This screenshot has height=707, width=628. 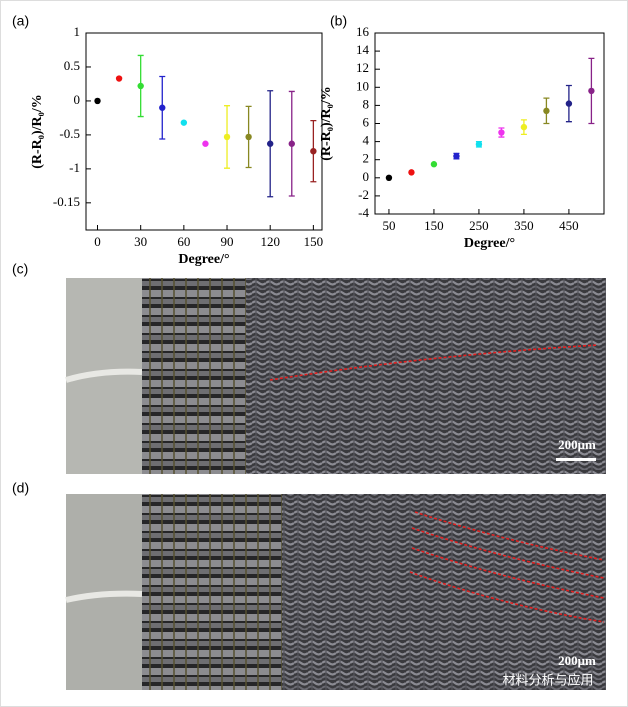 What do you see at coordinates (20, 21) in the screenshot?
I see `panel-label: (a)` at bounding box center [20, 21].